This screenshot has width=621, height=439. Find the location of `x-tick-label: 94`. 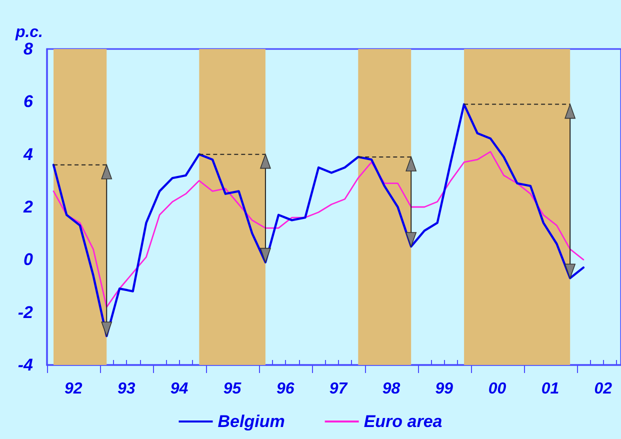

x-tick-label: 94 is located at coordinates (179, 389).